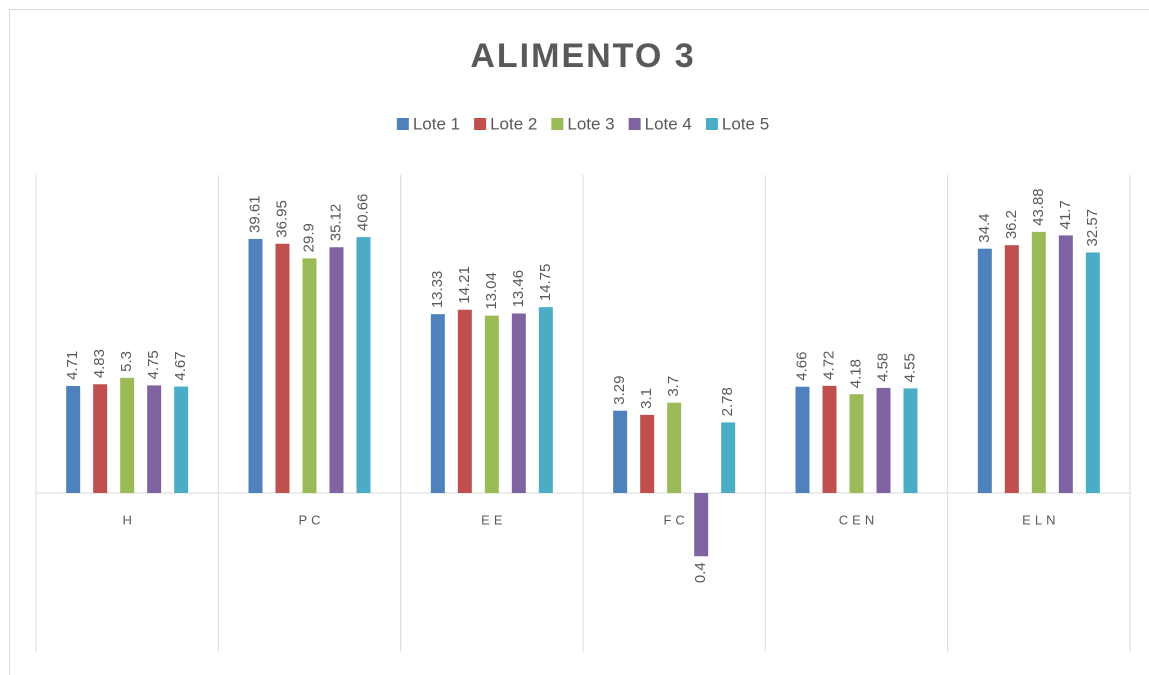 This screenshot has width=1149, height=675. I want to click on data-label: 43.88, so click(1038, 207).